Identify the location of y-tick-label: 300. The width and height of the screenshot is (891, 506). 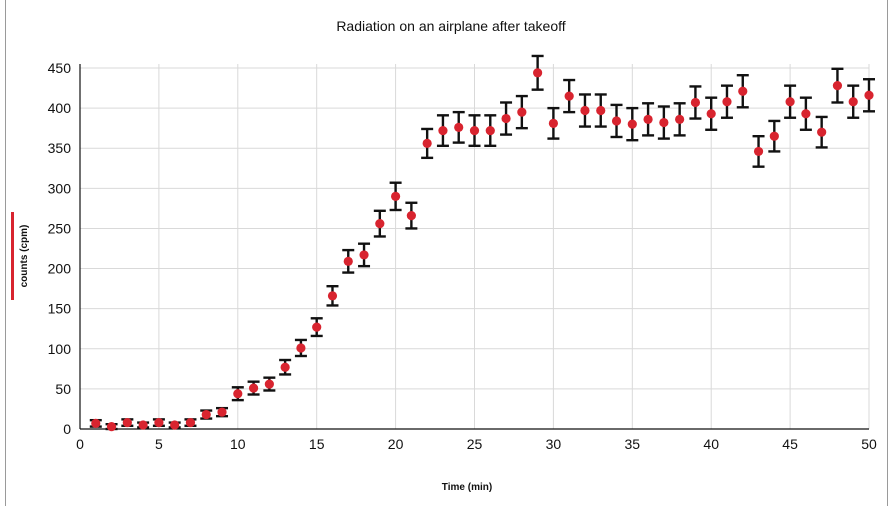
(60, 188).